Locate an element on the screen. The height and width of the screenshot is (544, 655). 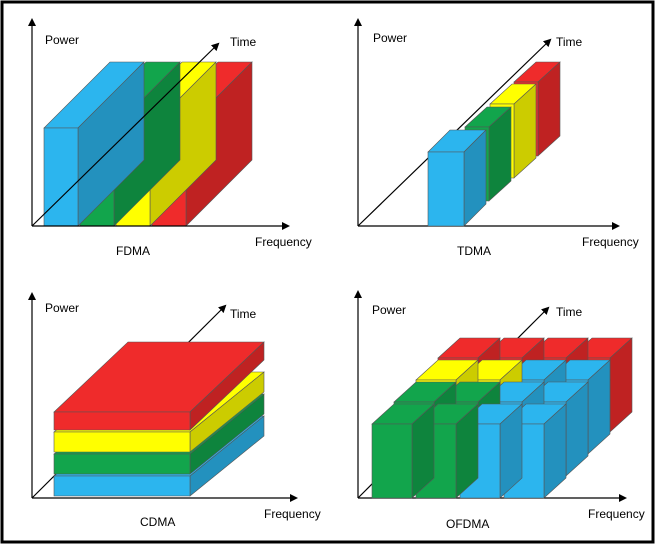
ofdma-tile-r3-c0-front is located at coordinates (392, 461).